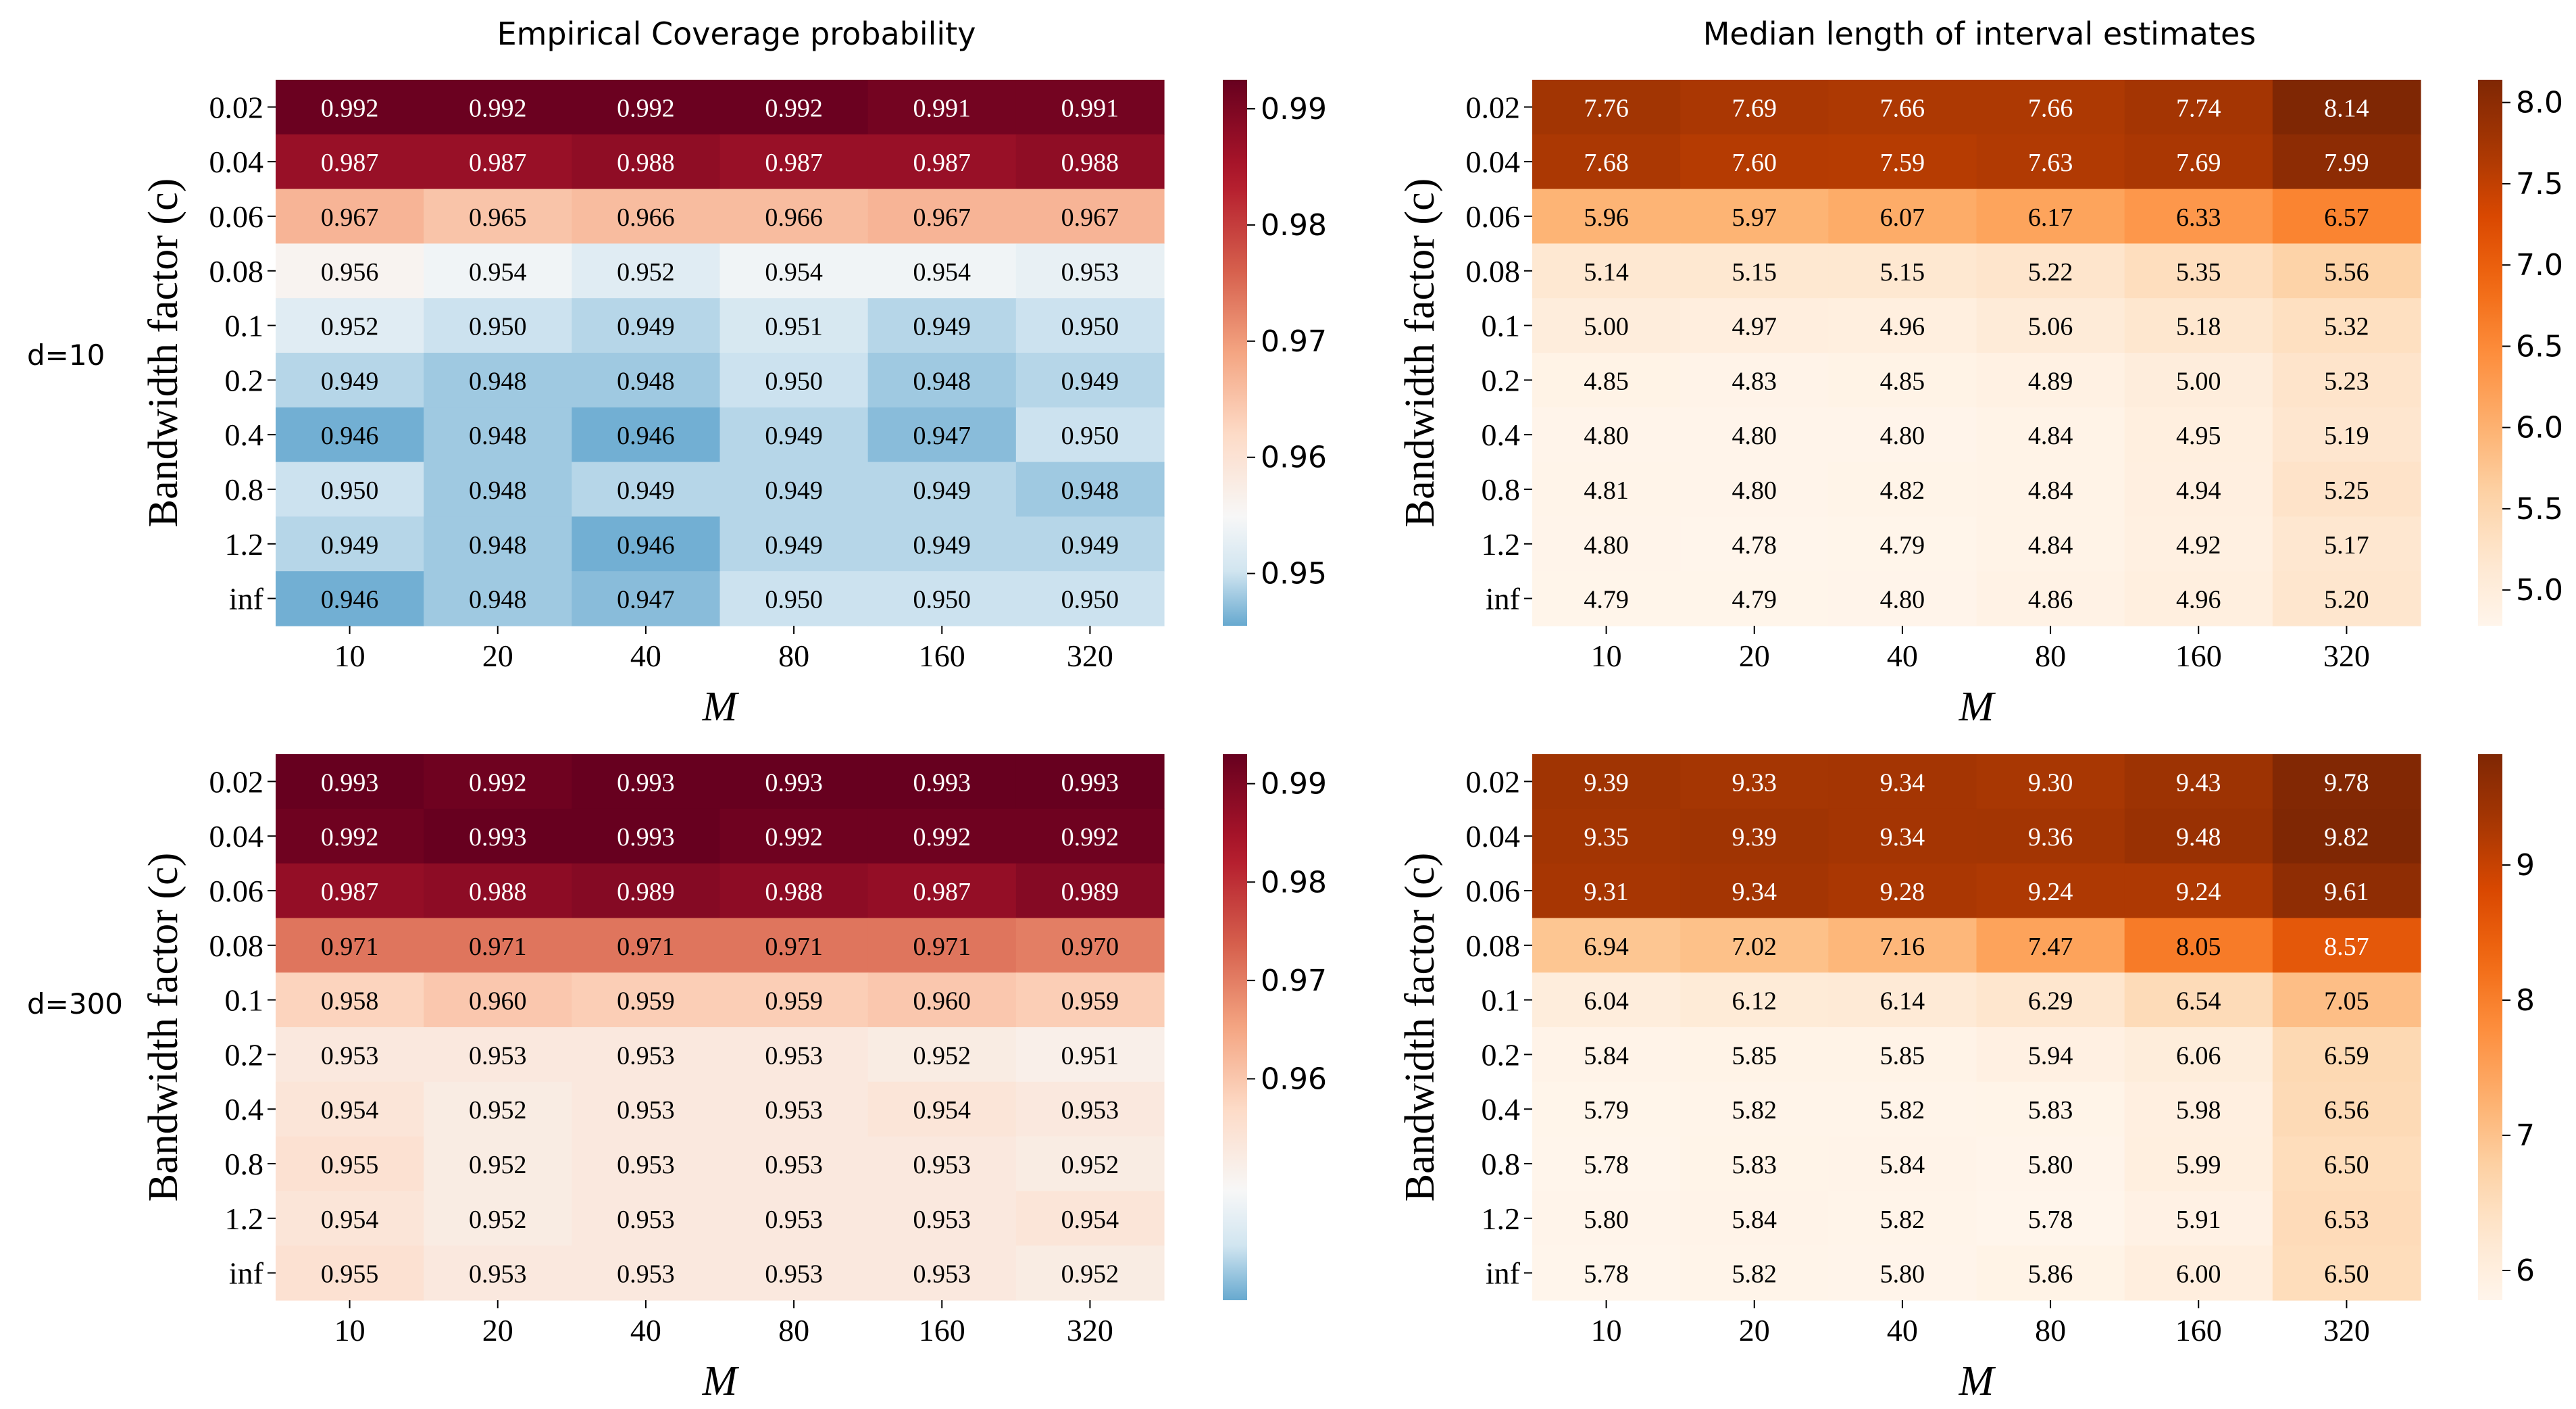  I want to click on cell-value-label: 0.993, so click(646, 782).